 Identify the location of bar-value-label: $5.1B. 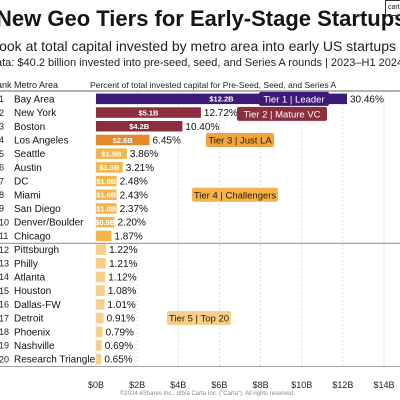
(148, 112).